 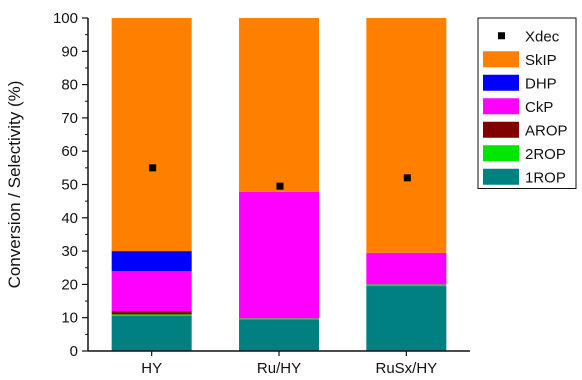 What do you see at coordinates (501, 106) in the screenshot?
I see `legend-swatch-ckp` at bounding box center [501, 106].